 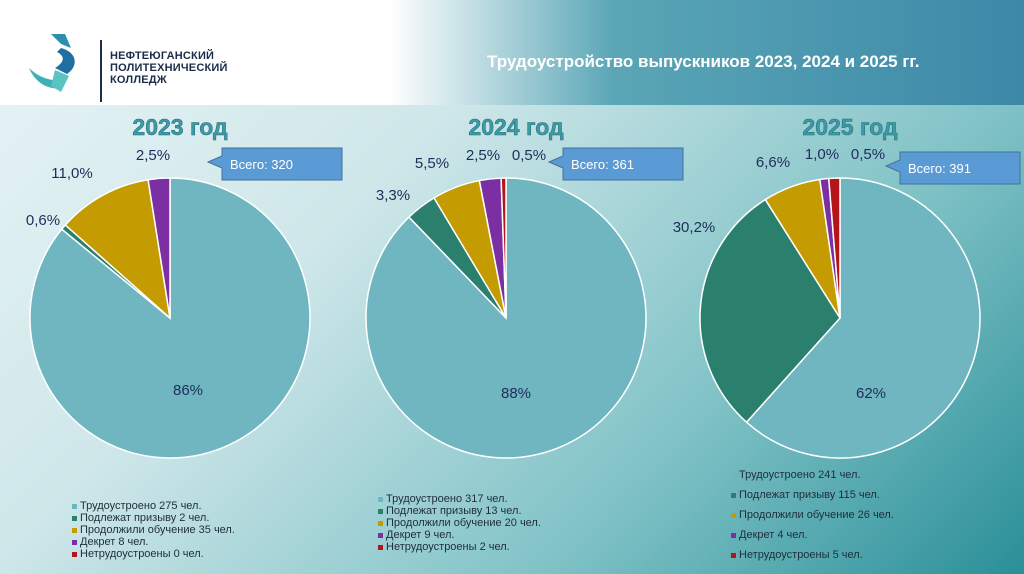 What do you see at coordinates (432, 163) in the screenshot?
I see `slice-percent-label: 5,5%` at bounding box center [432, 163].